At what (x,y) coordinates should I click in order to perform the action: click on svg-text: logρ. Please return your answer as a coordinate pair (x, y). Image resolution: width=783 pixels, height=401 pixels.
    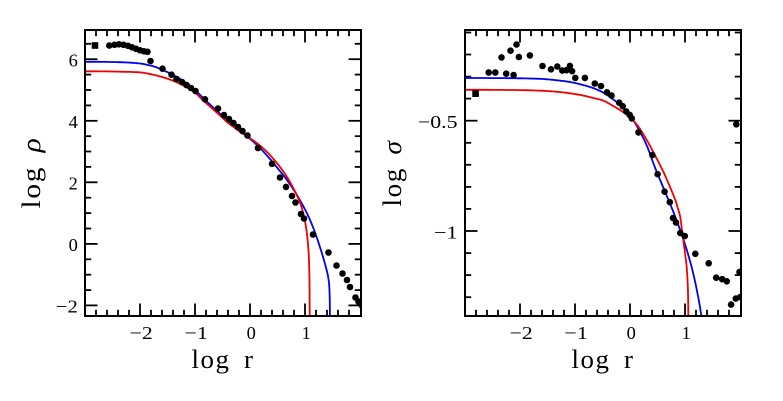
    Looking at the image, I should click on (31, 173).